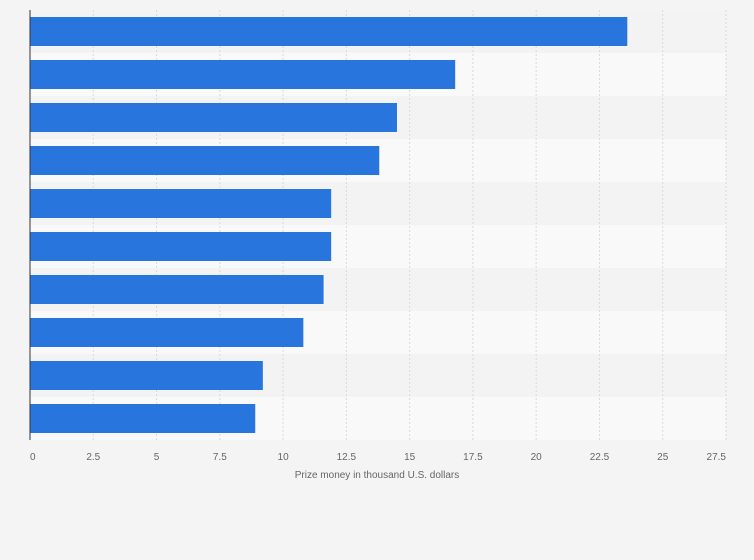 The image size is (754, 560). I want to click on x-tick-label: 7.5, so click(220, 457).